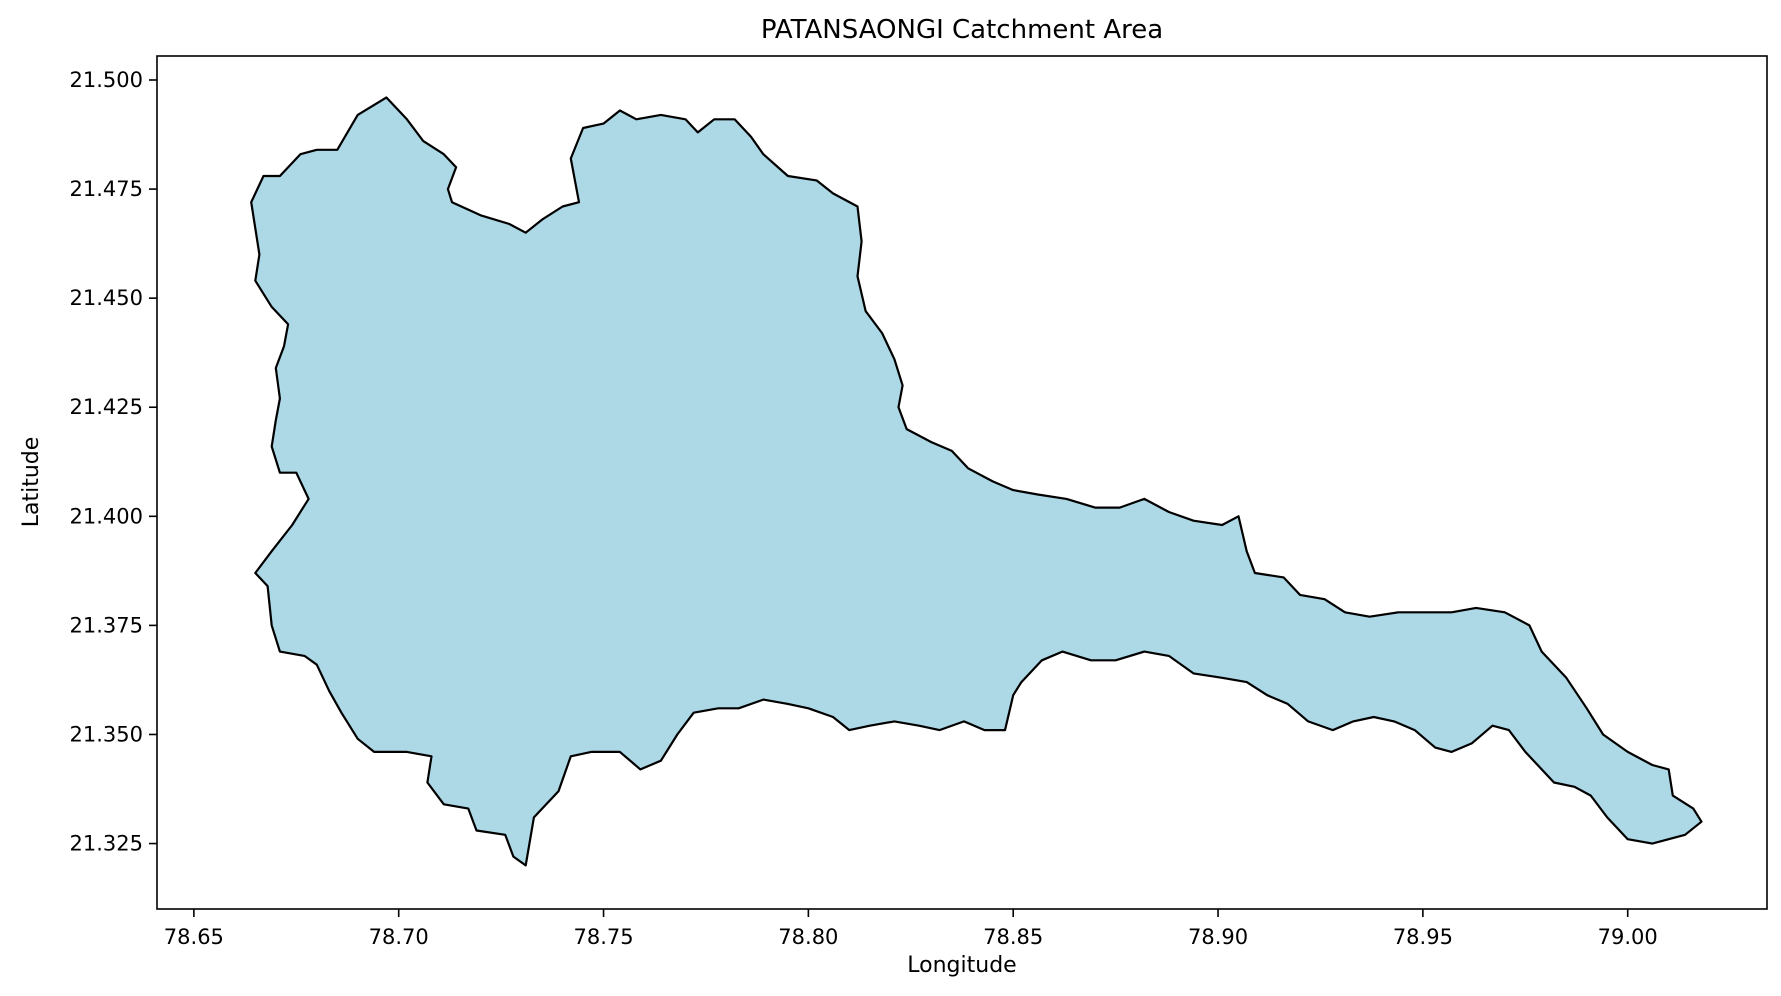  I want to click on y-tick-label: 21.450, so click(106, 298).